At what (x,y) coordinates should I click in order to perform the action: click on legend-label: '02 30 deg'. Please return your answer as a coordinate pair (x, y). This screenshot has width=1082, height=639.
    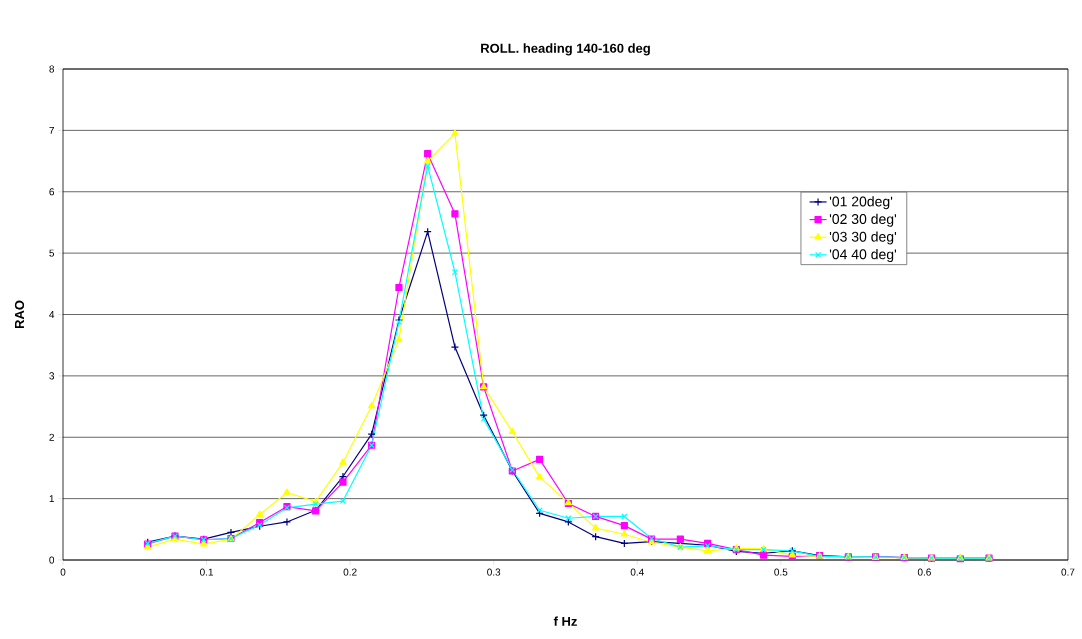
    Looking at the image, I should click on (863, 220).